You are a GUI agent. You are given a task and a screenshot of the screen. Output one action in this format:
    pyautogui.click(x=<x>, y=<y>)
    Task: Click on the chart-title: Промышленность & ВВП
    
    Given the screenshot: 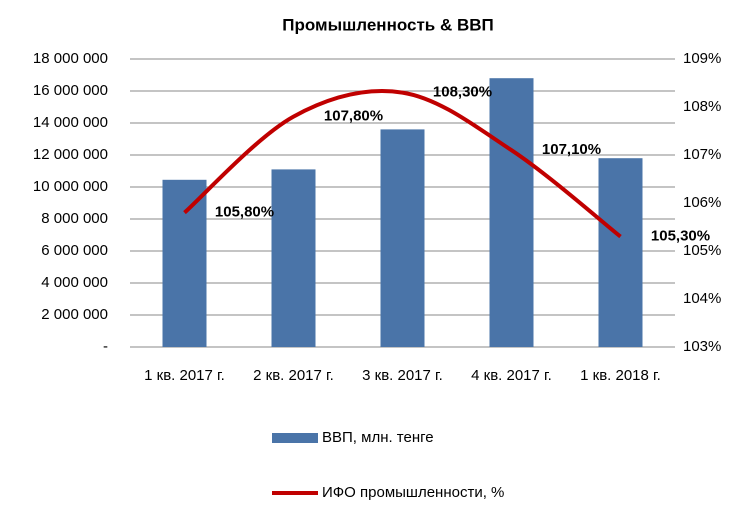 What is the action you would take?
    pyautogui.click(x=387, y=24)
    